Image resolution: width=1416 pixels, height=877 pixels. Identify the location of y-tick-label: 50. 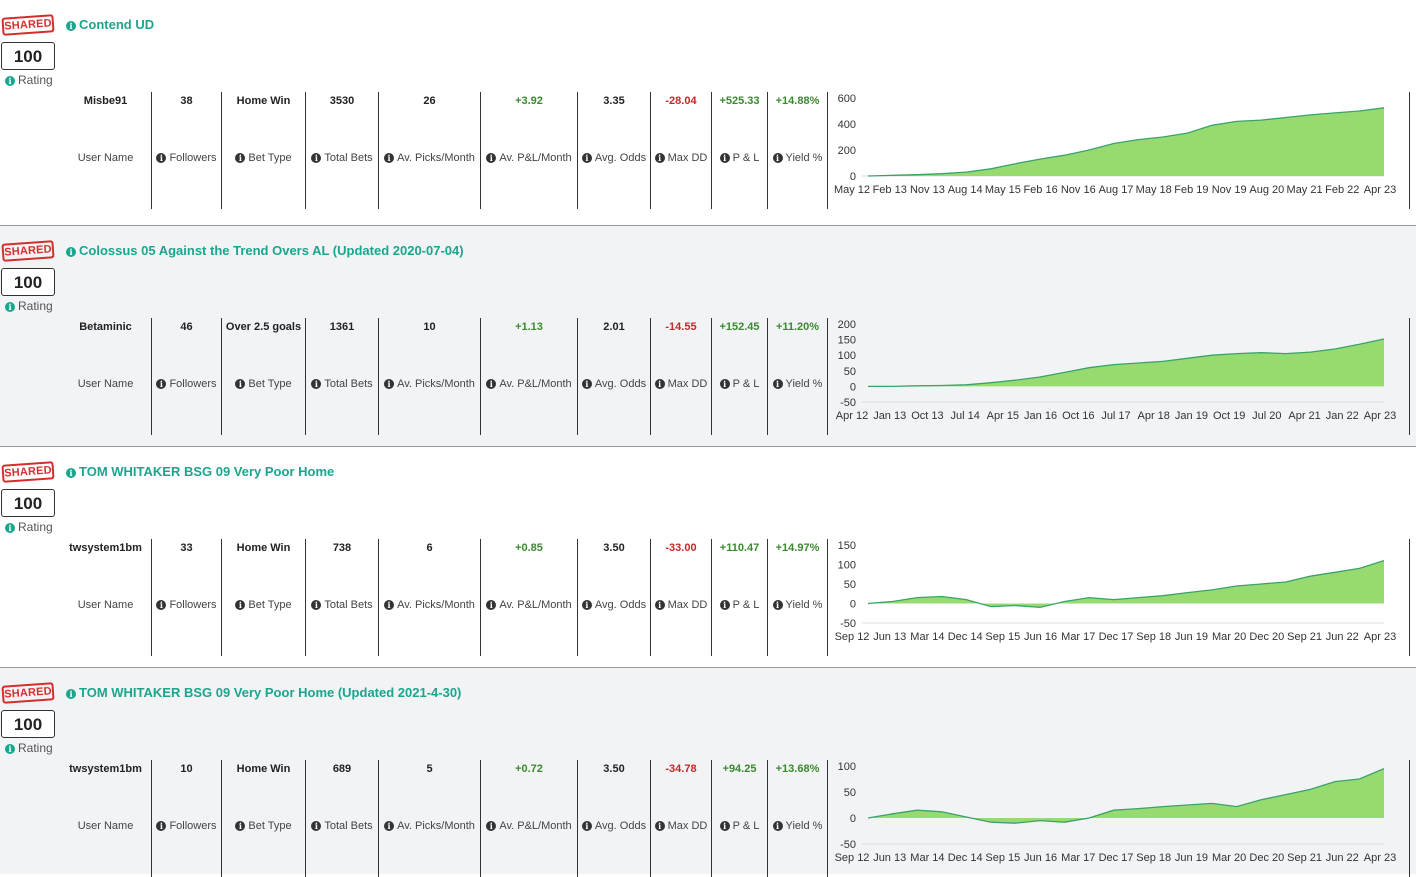
(850, 585).